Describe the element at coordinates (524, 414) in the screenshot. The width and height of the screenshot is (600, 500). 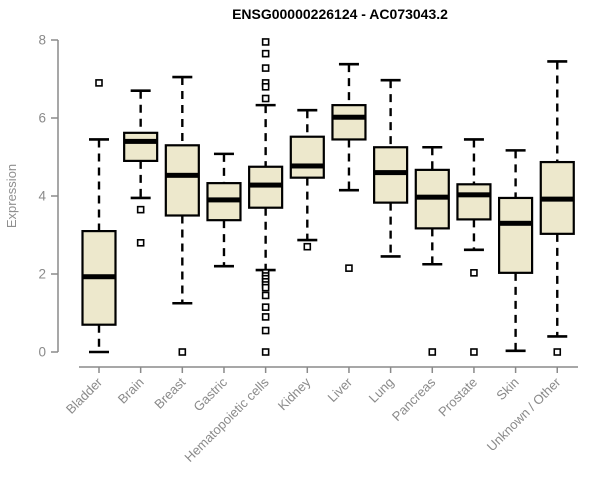
I see `x-category-label: Unknown / Other` at that location.